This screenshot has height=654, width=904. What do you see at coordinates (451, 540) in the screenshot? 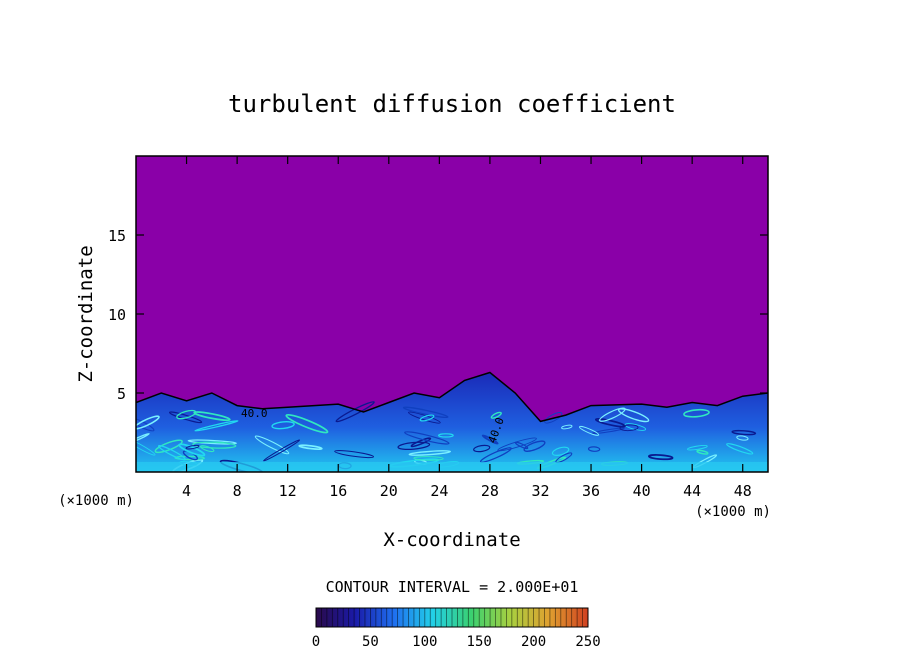
I see `x-axis-label: X-coordinate` at bounding box center [451, 540].